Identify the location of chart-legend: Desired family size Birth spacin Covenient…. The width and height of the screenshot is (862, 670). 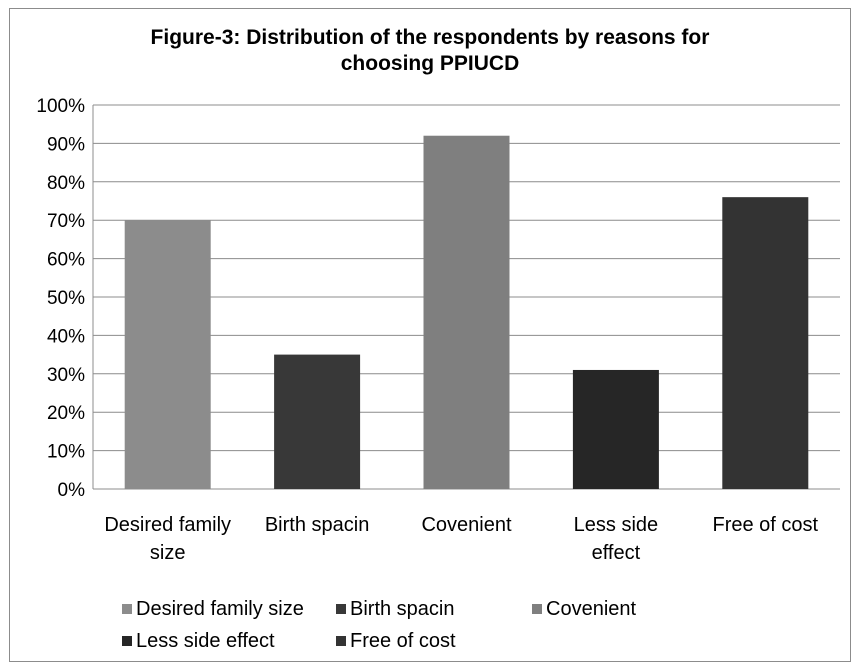
(422, 625).